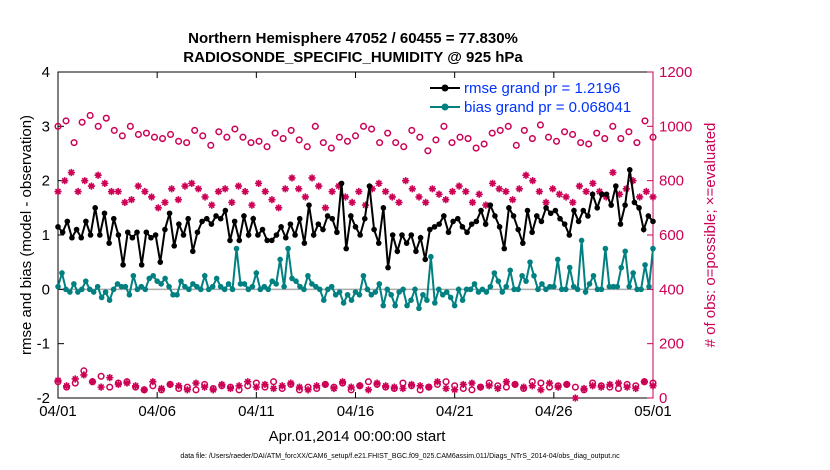 This screenshot has width=830, height=470. I want to click on y-left-tick-label: -2, so click(43, 398).